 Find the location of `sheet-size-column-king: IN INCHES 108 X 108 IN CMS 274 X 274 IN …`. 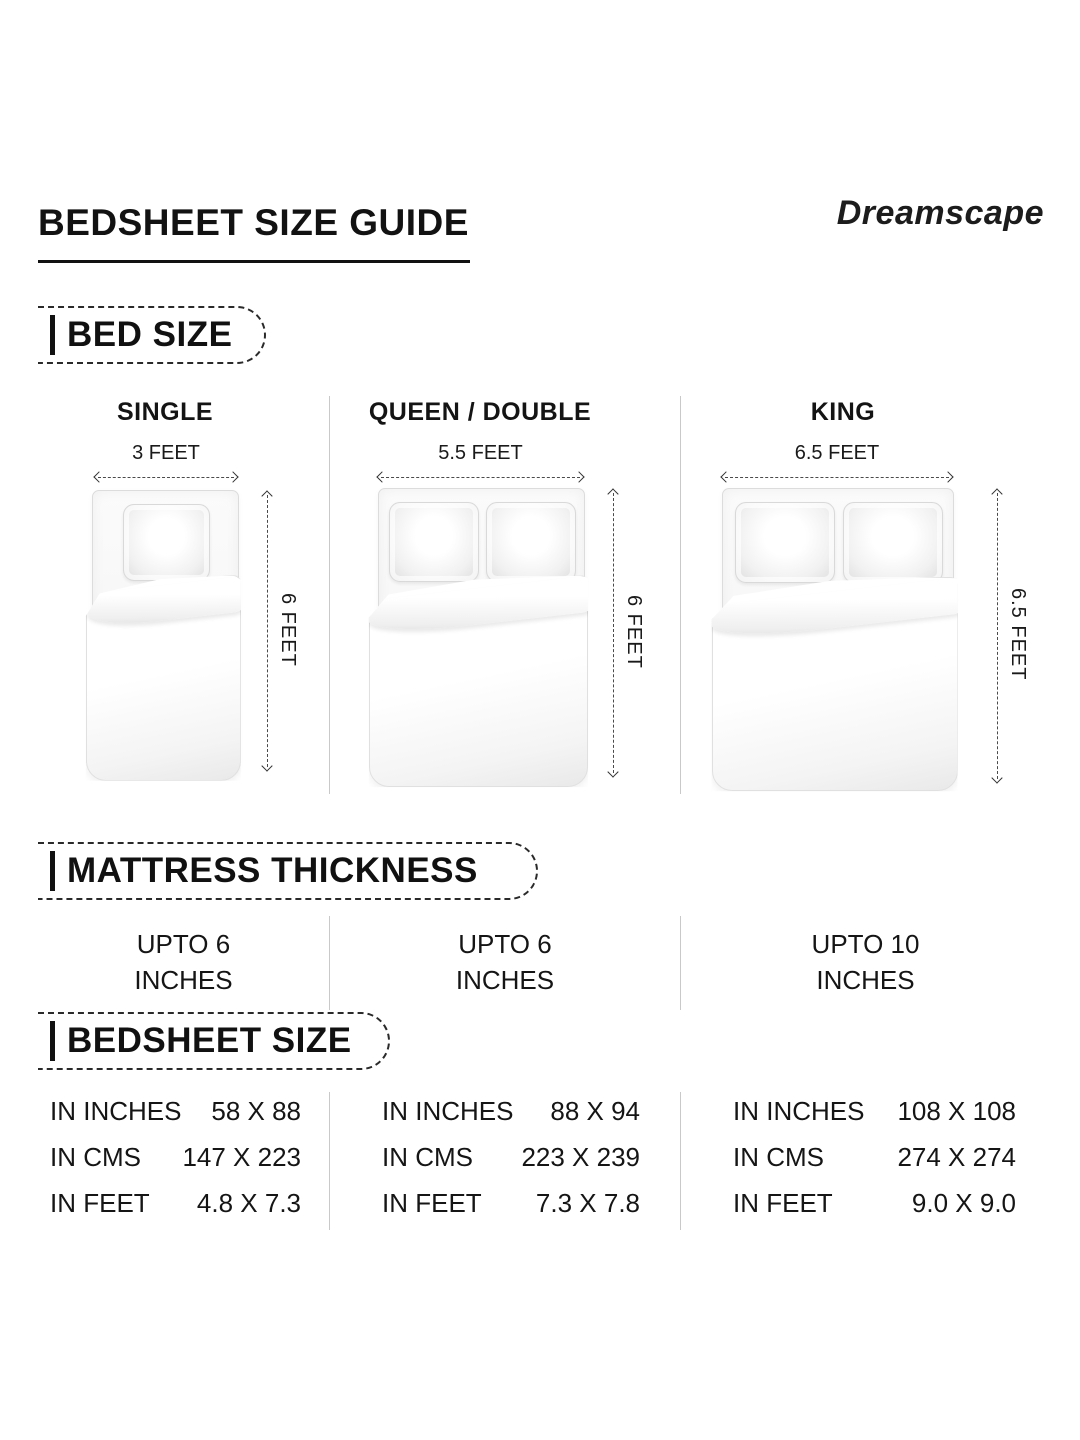

sheet-size-column-king: IN INCHES 108 X 108 IN CMS 274 X 274 IN … is located at coordinates (865, 1165).